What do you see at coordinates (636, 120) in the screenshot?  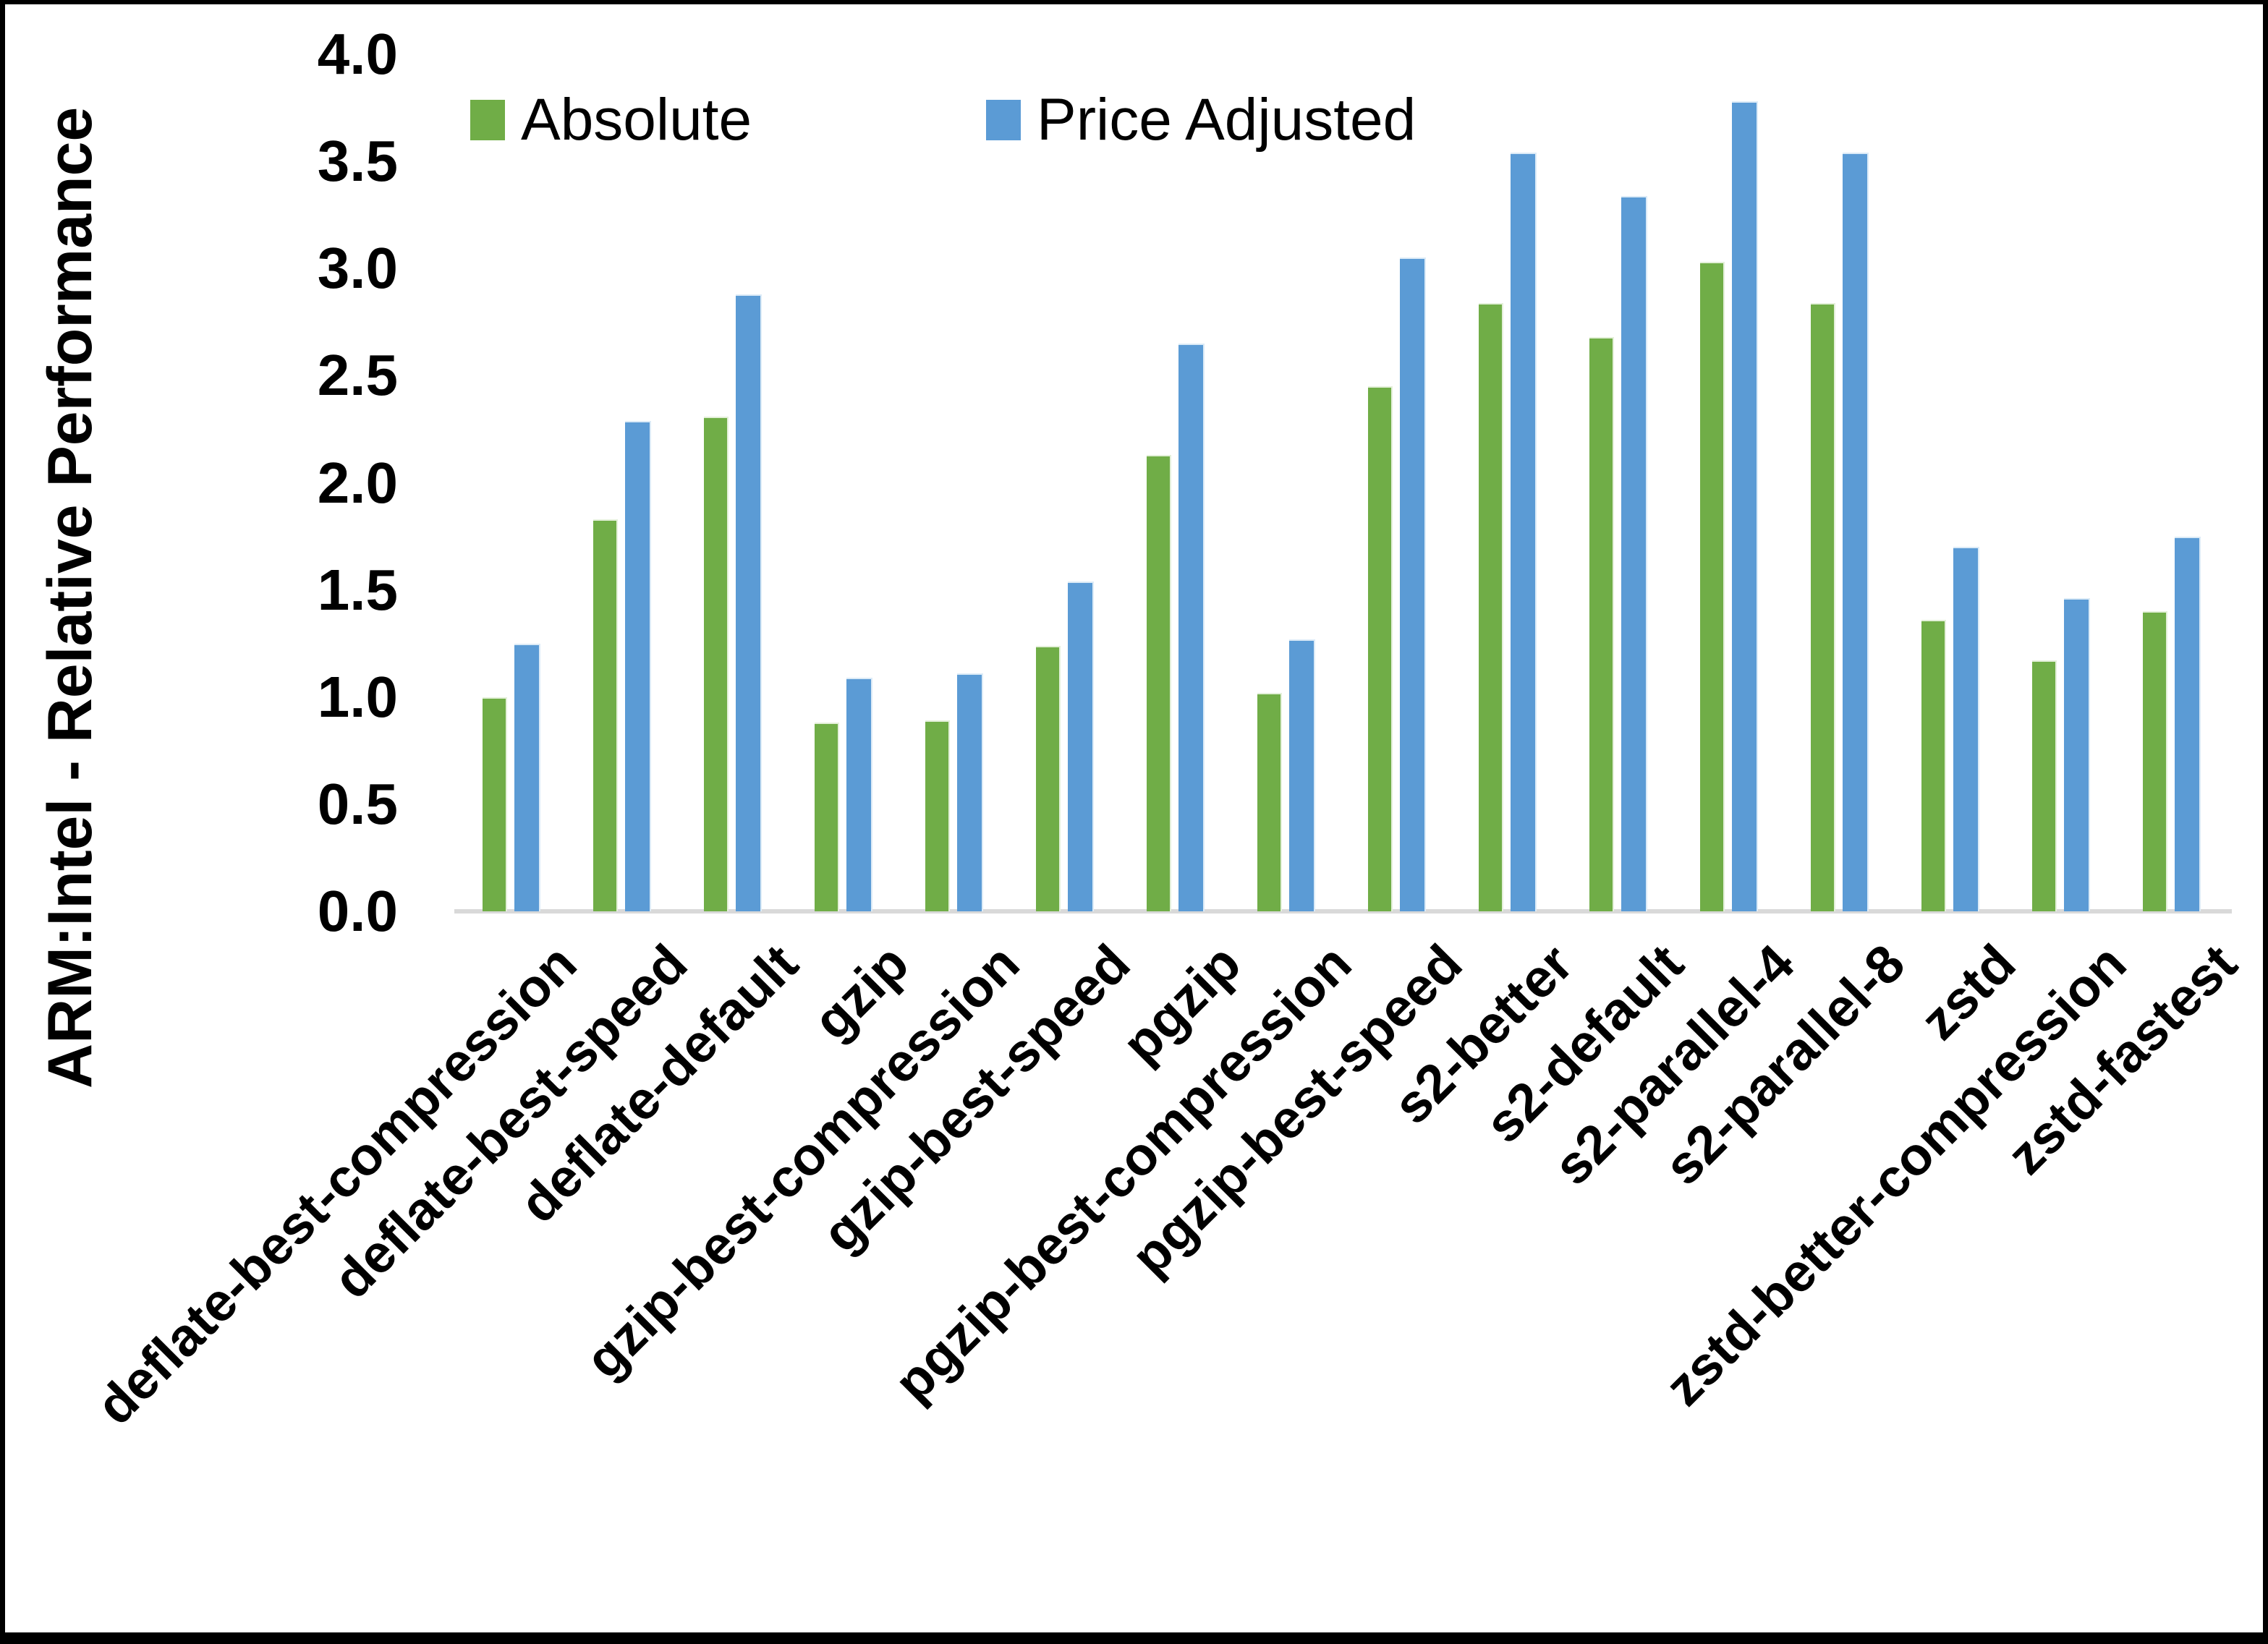 I see `legend-label-absolute: Absolute` at bounding box center [636, 120].